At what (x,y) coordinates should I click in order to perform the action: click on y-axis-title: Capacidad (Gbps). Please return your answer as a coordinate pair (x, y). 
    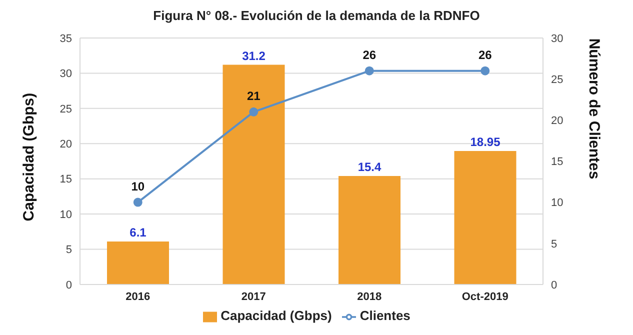
    Looking at the image, I should click on (29, 157).